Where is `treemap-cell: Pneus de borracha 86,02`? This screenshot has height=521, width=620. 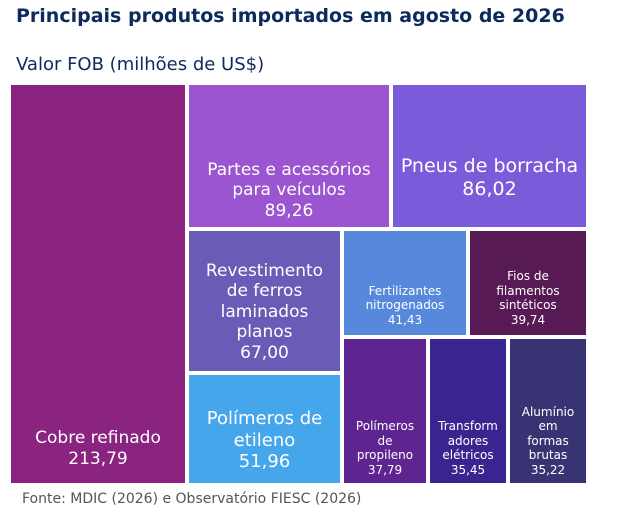 treemap-cell: Pneus de borracha 86,02 is located at coordinates (489, 156).